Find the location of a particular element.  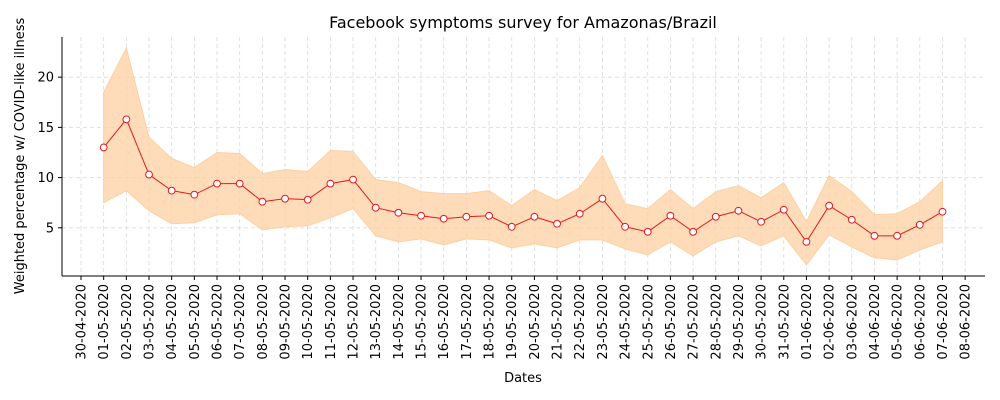

x-tick-label: 27-05-2020 is located at coordinates (694, 322).